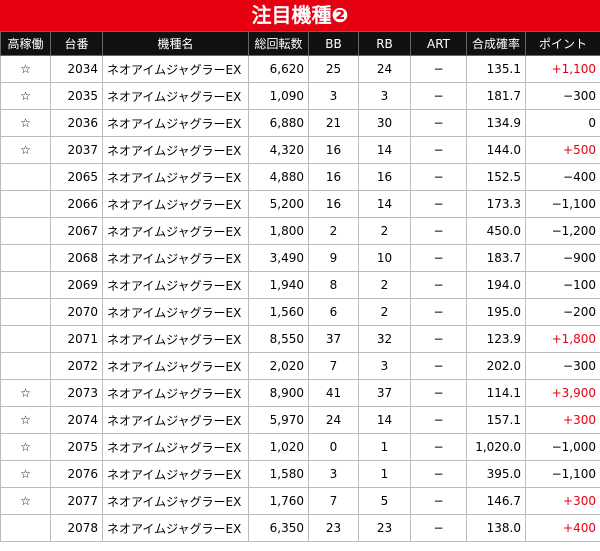 The width and height of the screenshot is (600, 551). I want to click on table-cell: 144.0, so click(496, 150).